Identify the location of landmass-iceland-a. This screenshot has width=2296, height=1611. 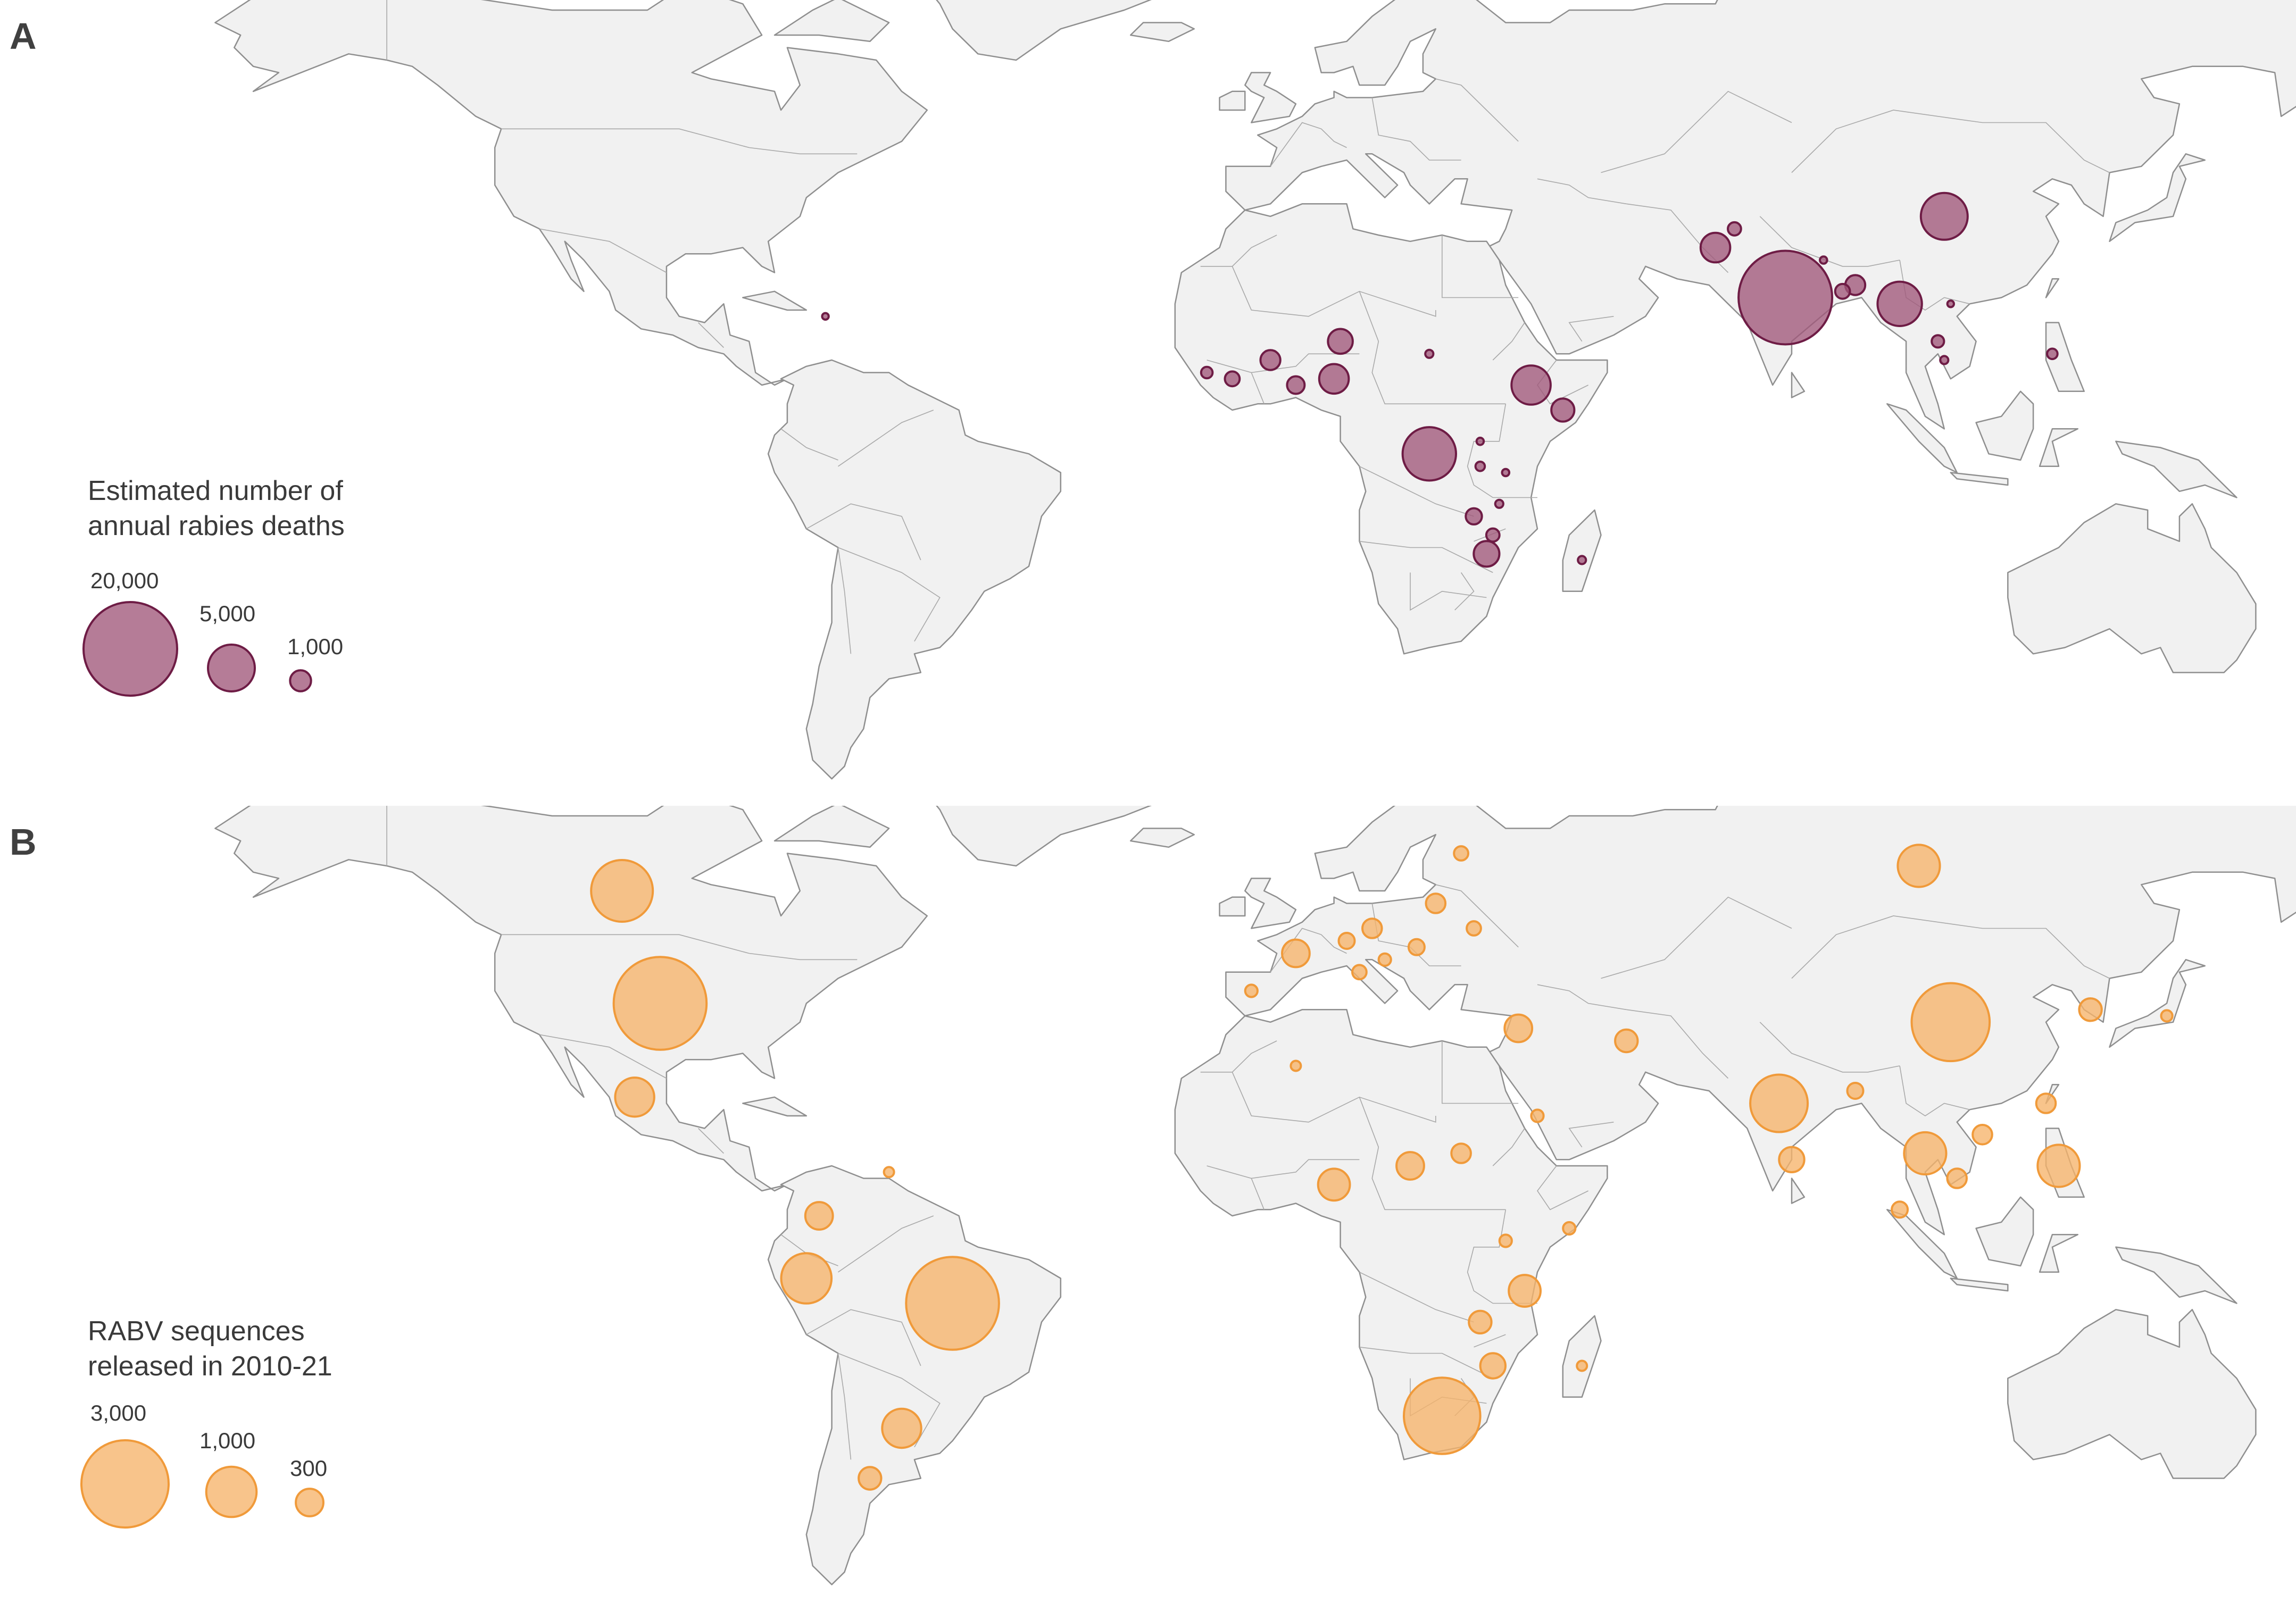
(1162, 32).